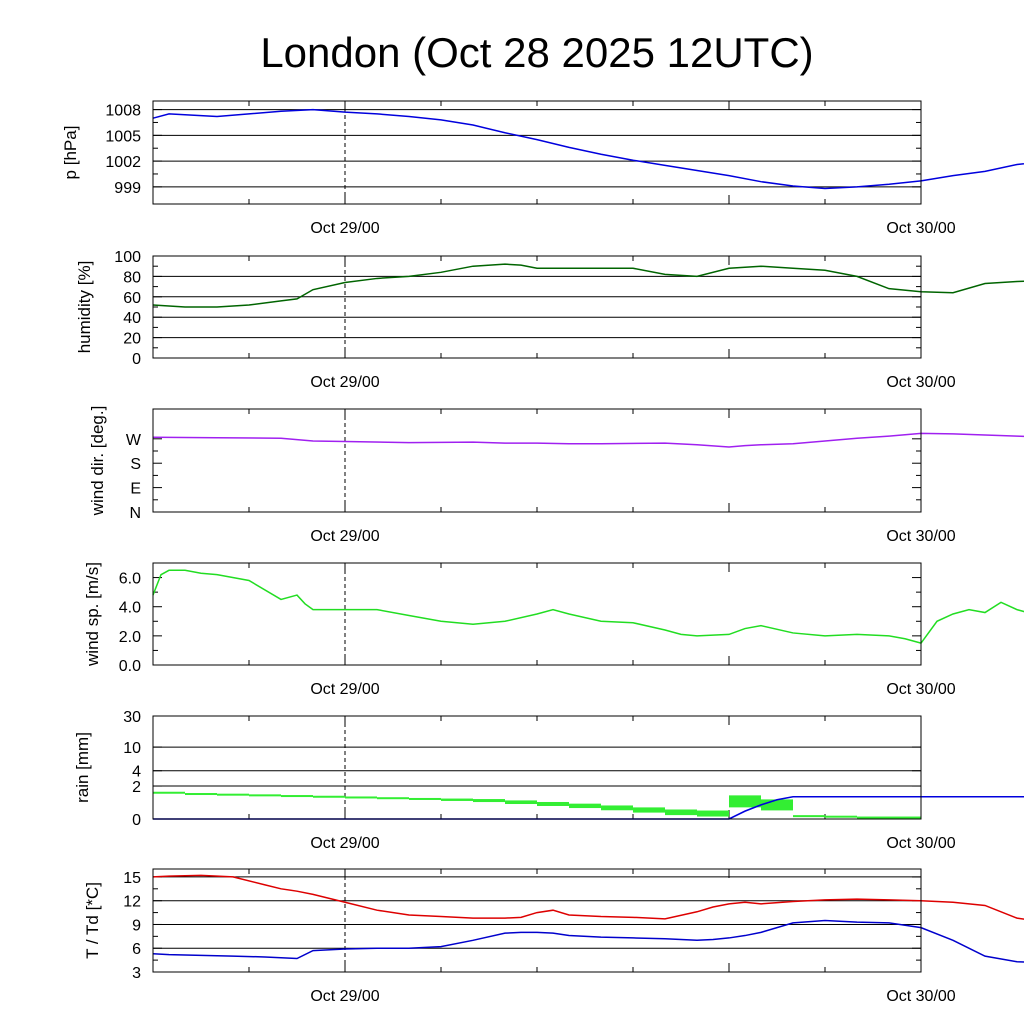 This screenshot has width=1024, height=1024. Describe the element at coordinates (130, 579) in the screenshot. I see `ytick-label-wind_speed-3: 6.0` at that location.